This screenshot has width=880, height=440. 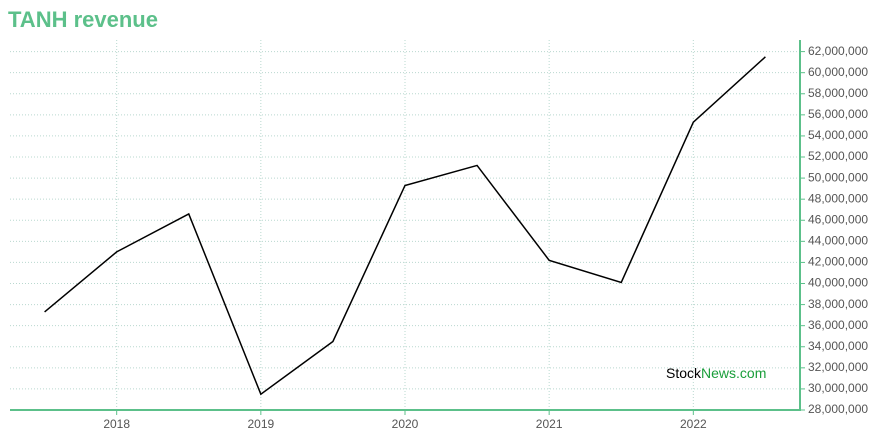 I want to click on x-tick-label: 2020, so click(x=405, y=424).